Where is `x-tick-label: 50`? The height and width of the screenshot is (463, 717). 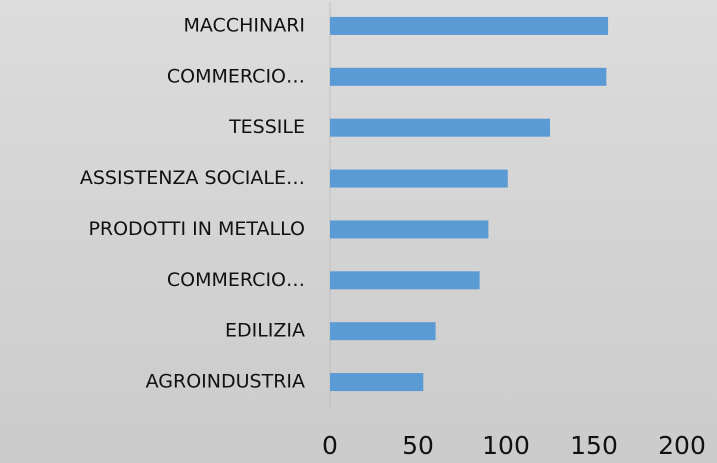 x-tick-label: 50 is located at coordinates (418, 445).